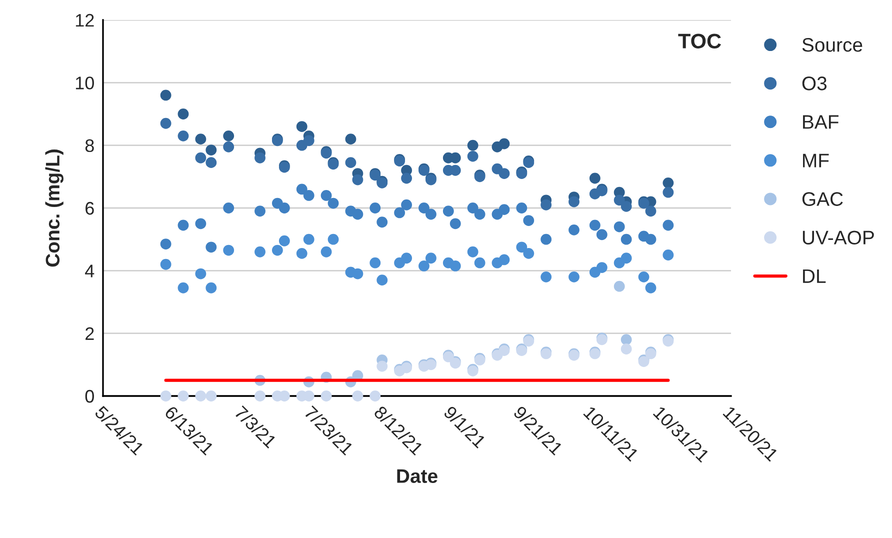 The height and width of the screenshot is (538, 892). What do you see at coordinates (89, 396) in the screenshot?
I see `y-tick-label: 0` at bounding box center [89, 396].